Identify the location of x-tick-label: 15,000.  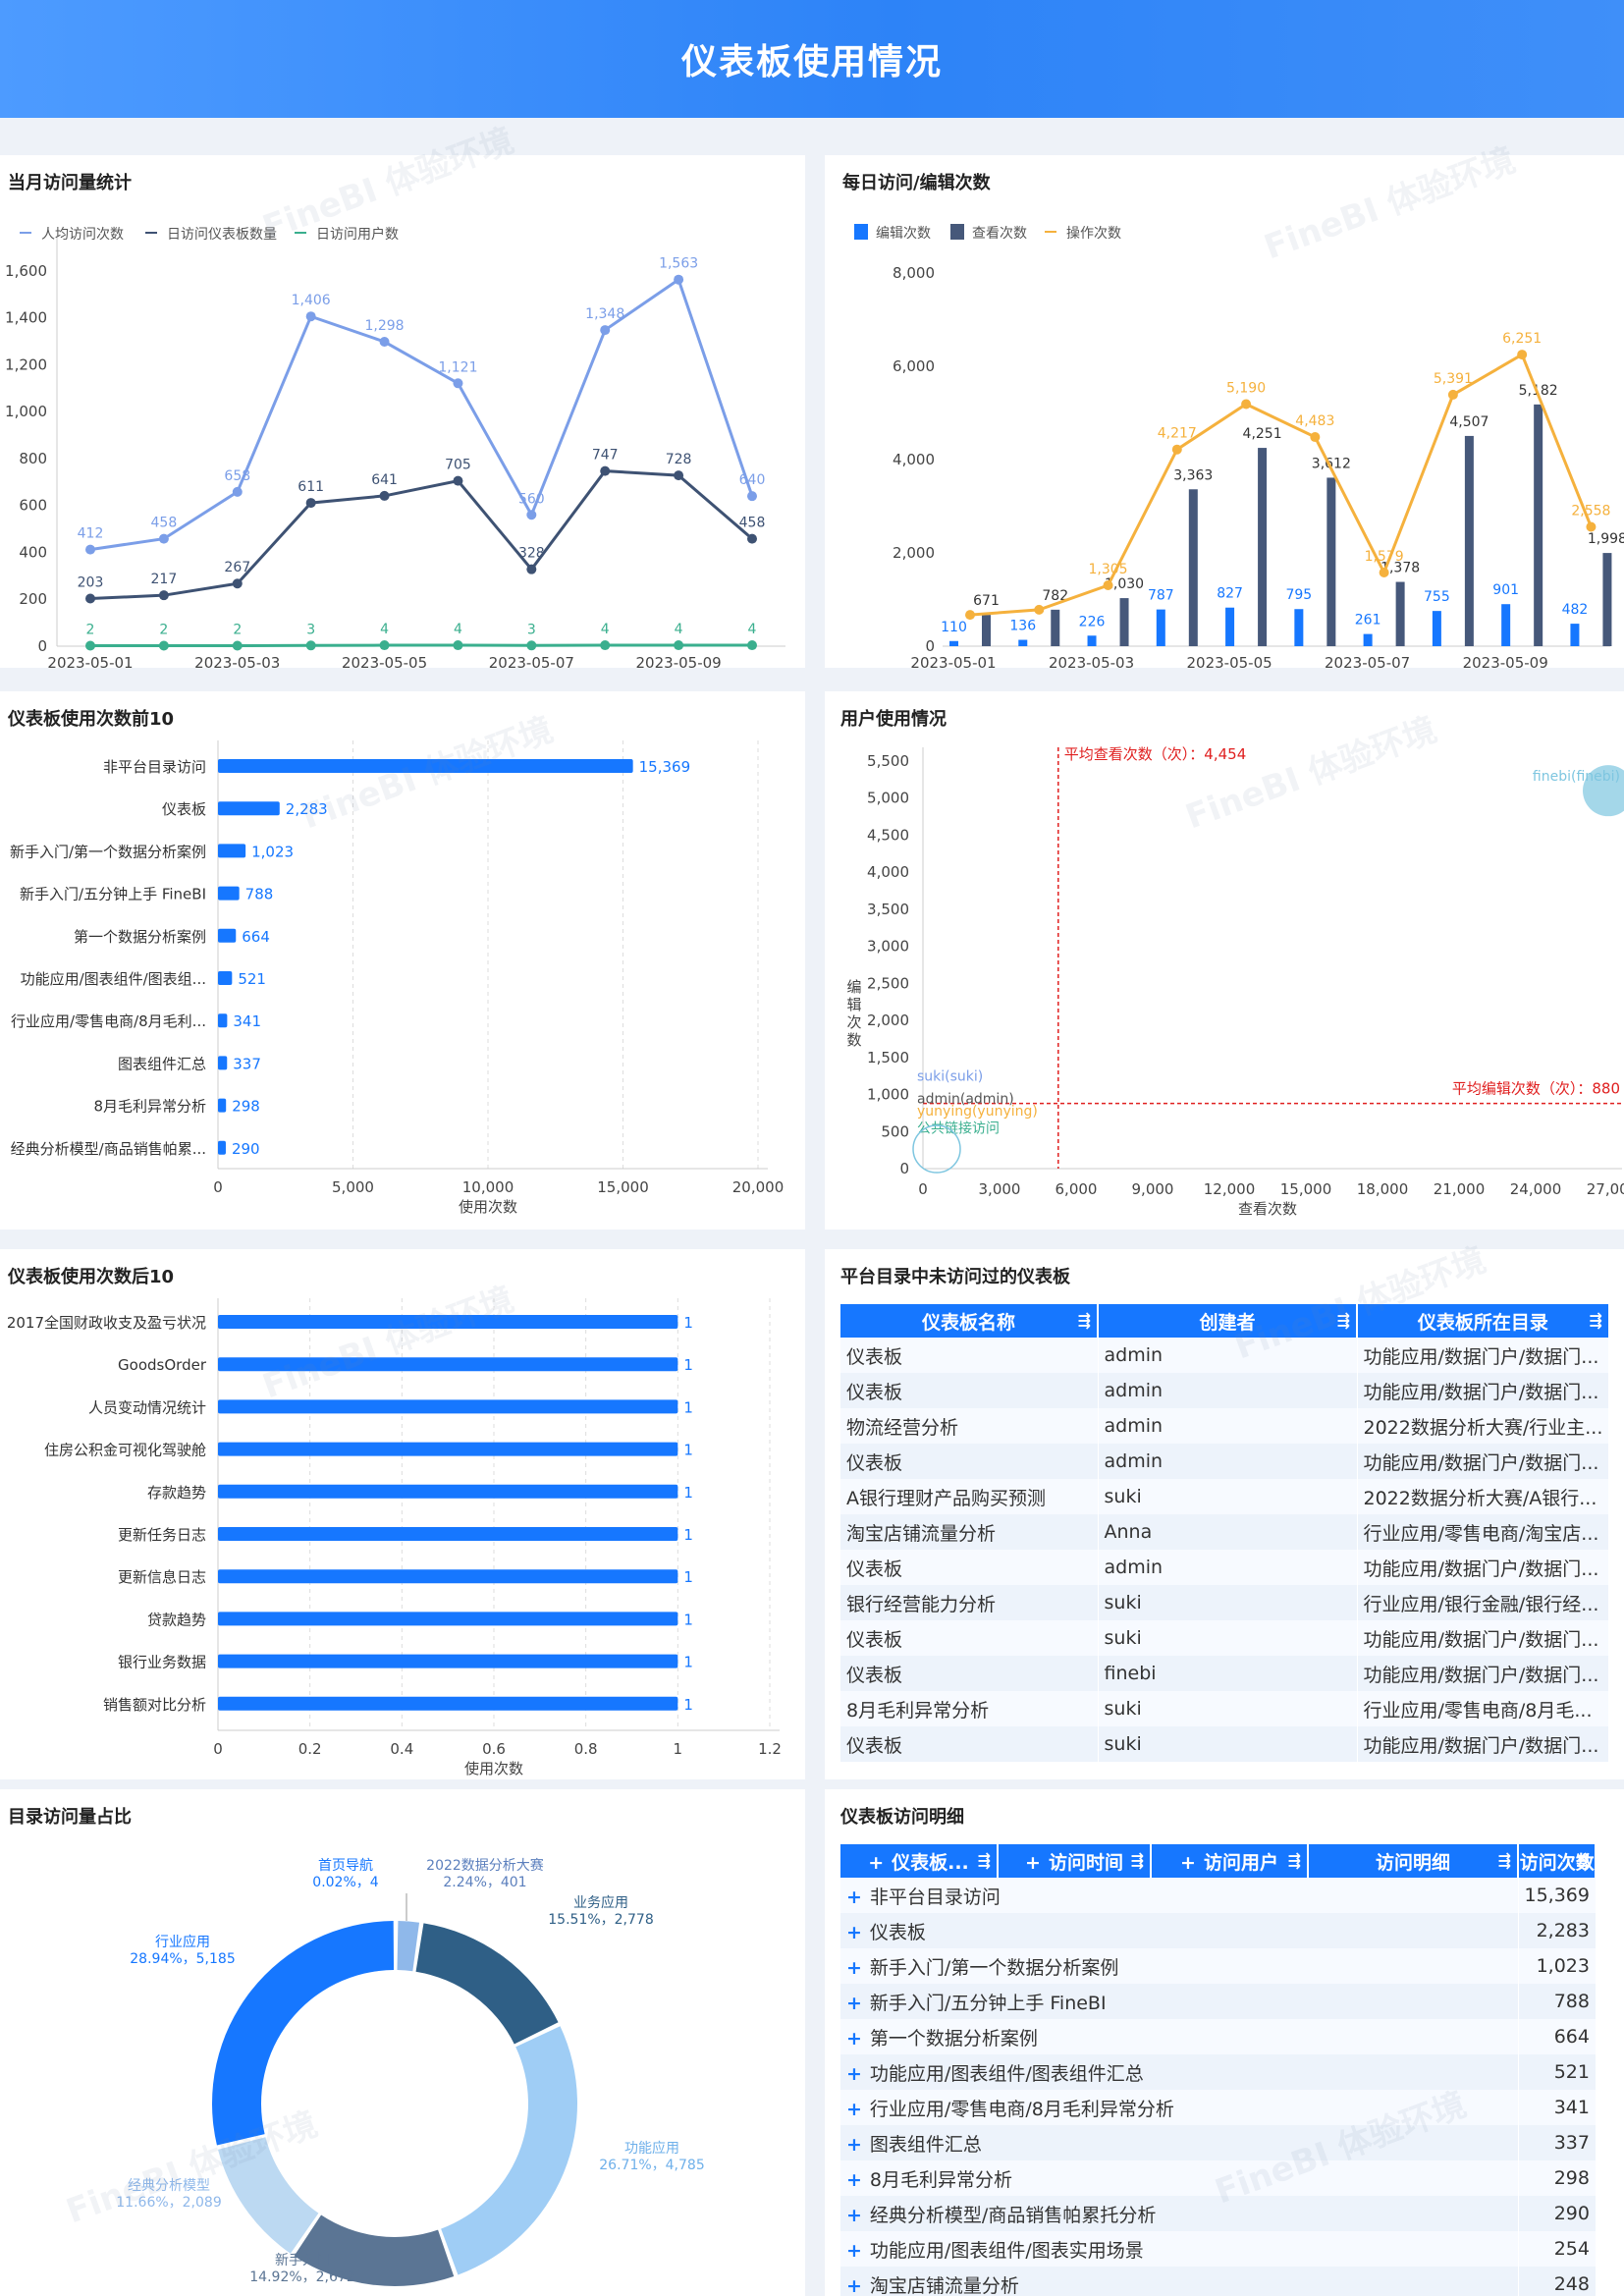
(1306, 1189).